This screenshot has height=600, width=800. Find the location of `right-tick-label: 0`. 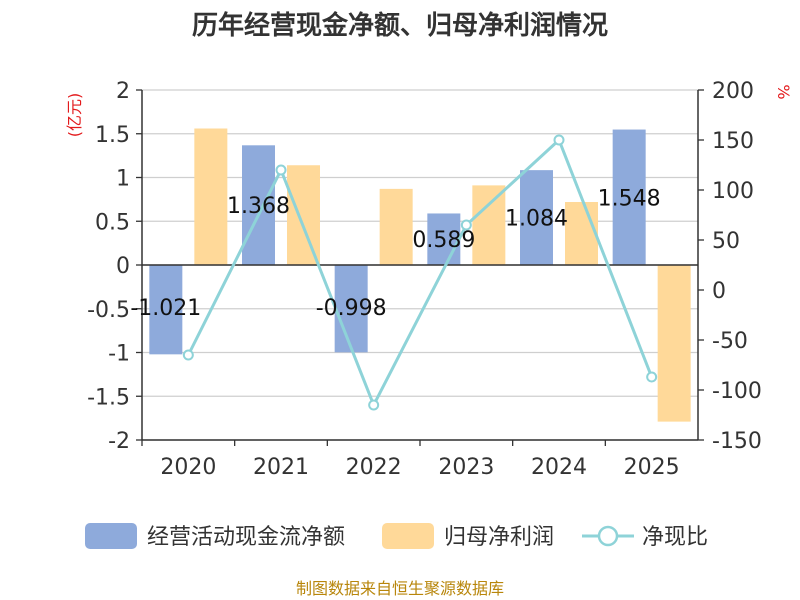

right-tick-label: 0 is located at coordinates (719, 291).